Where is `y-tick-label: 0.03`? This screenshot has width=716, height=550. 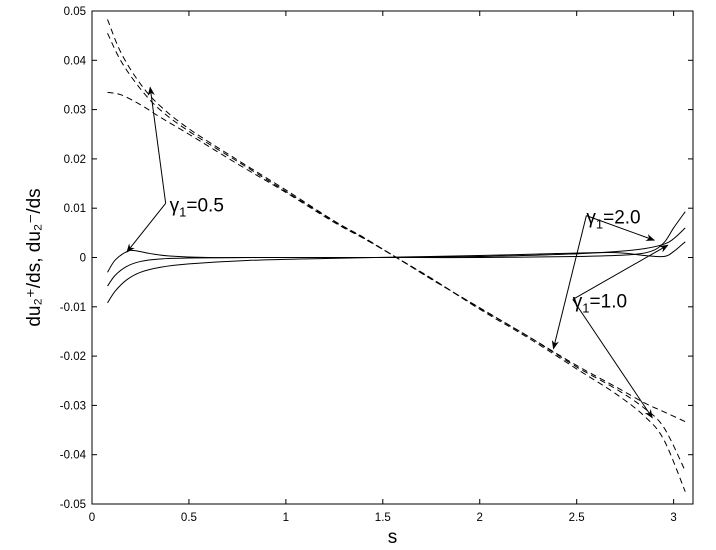
y-tick-label: 0.03 is located at coordinates (75, 111).